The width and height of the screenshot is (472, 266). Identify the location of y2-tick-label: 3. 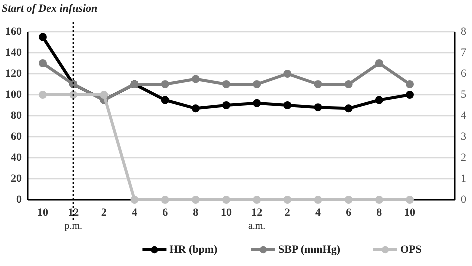
(464, 137).